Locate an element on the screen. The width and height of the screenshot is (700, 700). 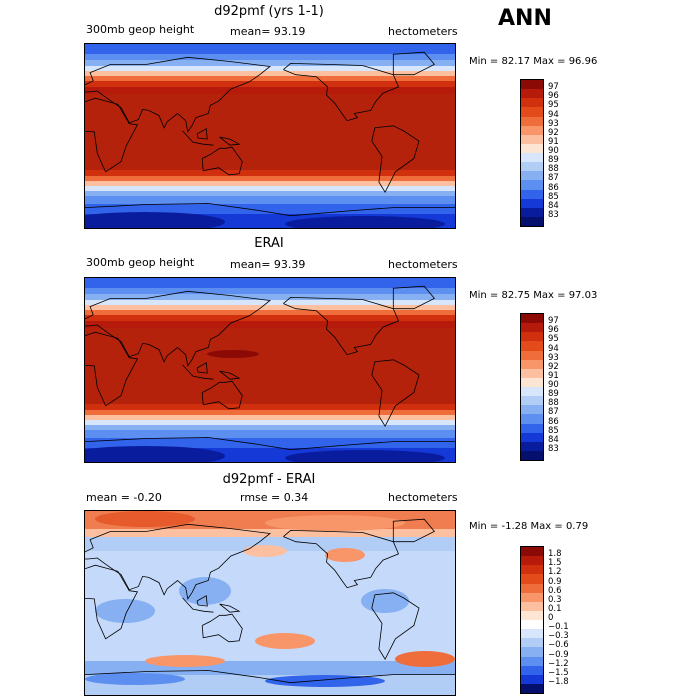
colorbar-tick-label: 93 is located at coordinates (553, 123).